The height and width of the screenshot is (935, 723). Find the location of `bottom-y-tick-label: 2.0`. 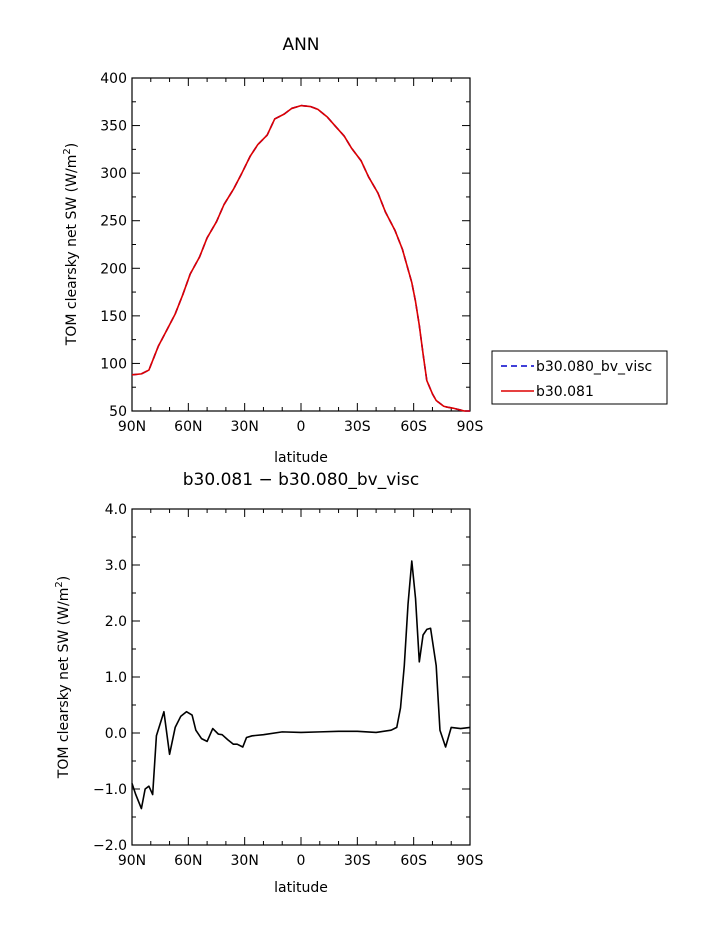

bottom-y-tick-label: 2.0 is located at coordinates (116, 622).